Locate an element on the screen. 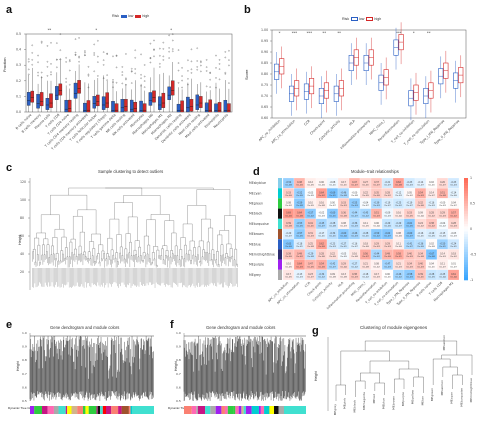  cell-value: 0.11 is located at coordinates (365, 223).